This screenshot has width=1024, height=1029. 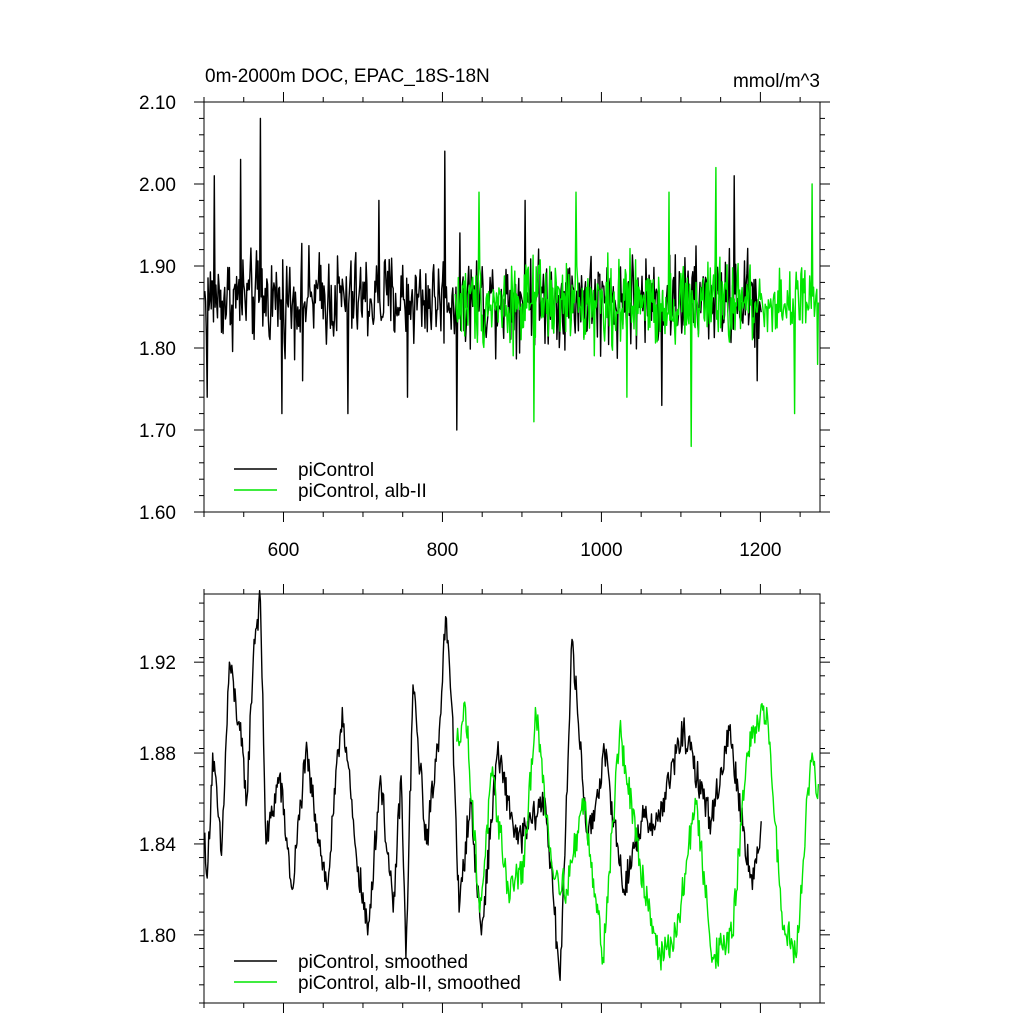 I want to click on top-y-tick-label: 1.70, so click(x=157, y=431).